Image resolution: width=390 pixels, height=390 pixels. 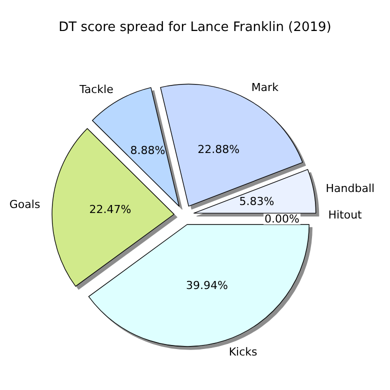 What do you see at coordinates (282, 219) in the screenshot?
I see `text: 0.00%` at bounding box center [282, 219].